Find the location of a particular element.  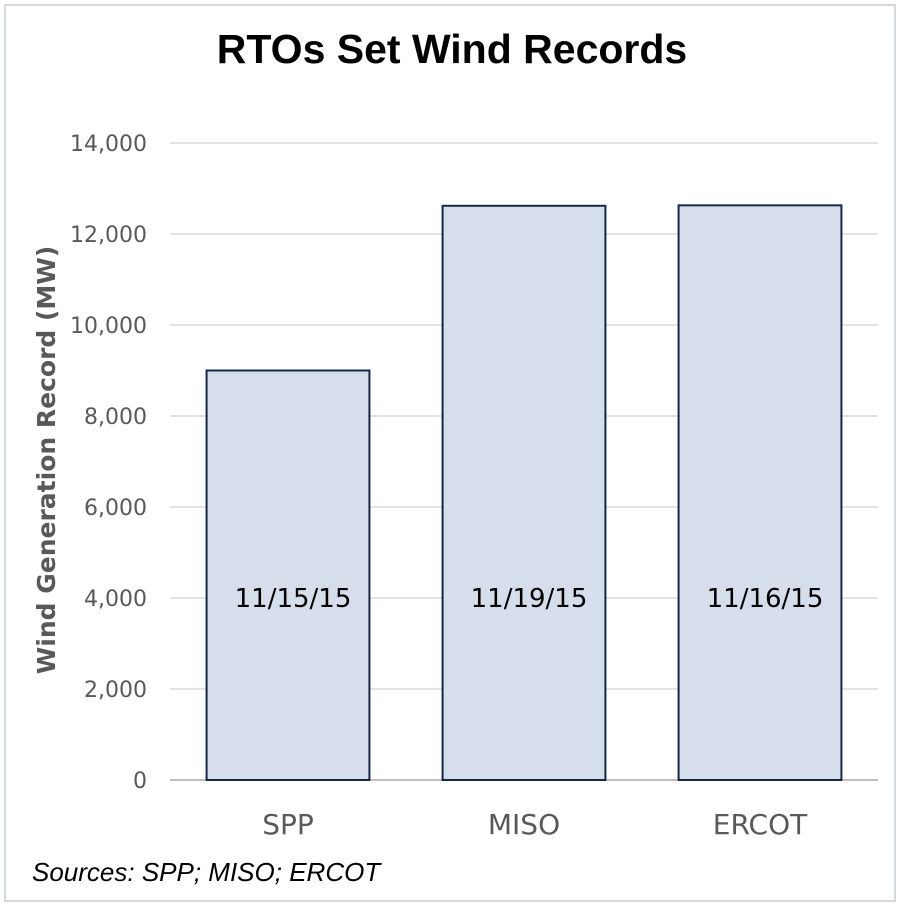

x-axis-categories: SPP MISO ERCOT is located at coordinates (535, 824).